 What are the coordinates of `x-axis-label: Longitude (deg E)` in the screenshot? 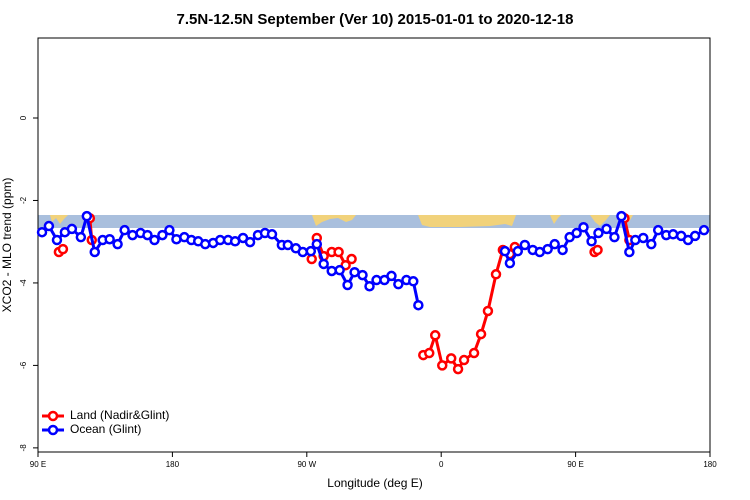 It's located at (374, 483).